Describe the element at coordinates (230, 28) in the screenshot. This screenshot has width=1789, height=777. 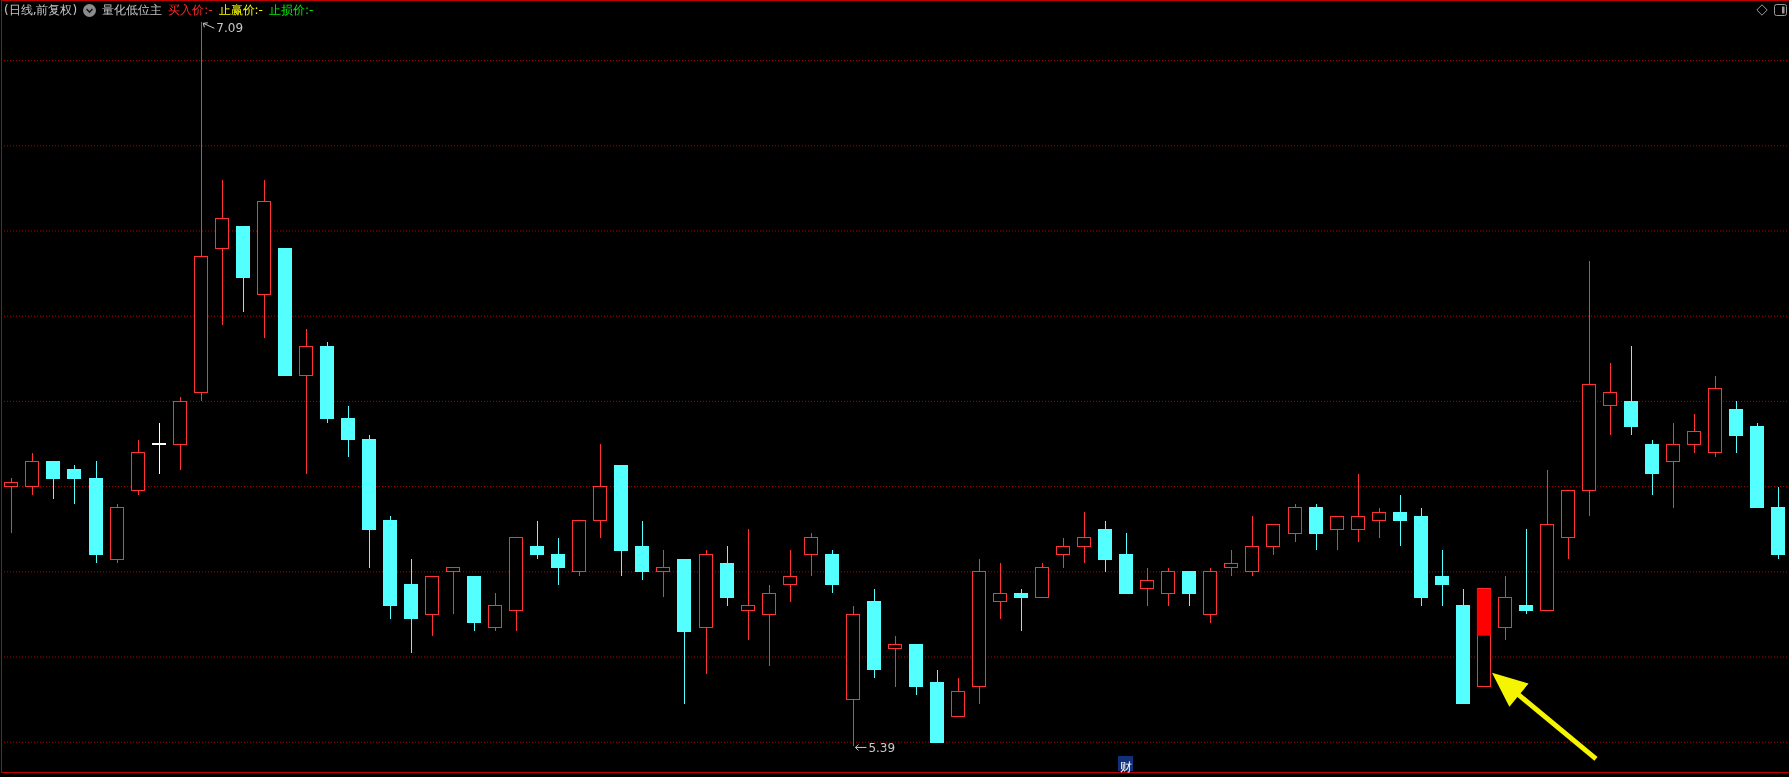
I see `annotation: 7.09` at that location.